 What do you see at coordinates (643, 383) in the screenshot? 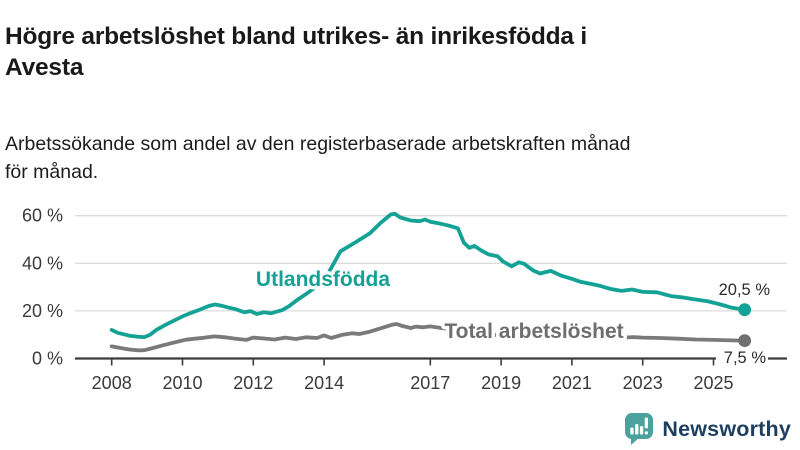
I see `x-tick-label: 2023` at bounding box center [643, 383].